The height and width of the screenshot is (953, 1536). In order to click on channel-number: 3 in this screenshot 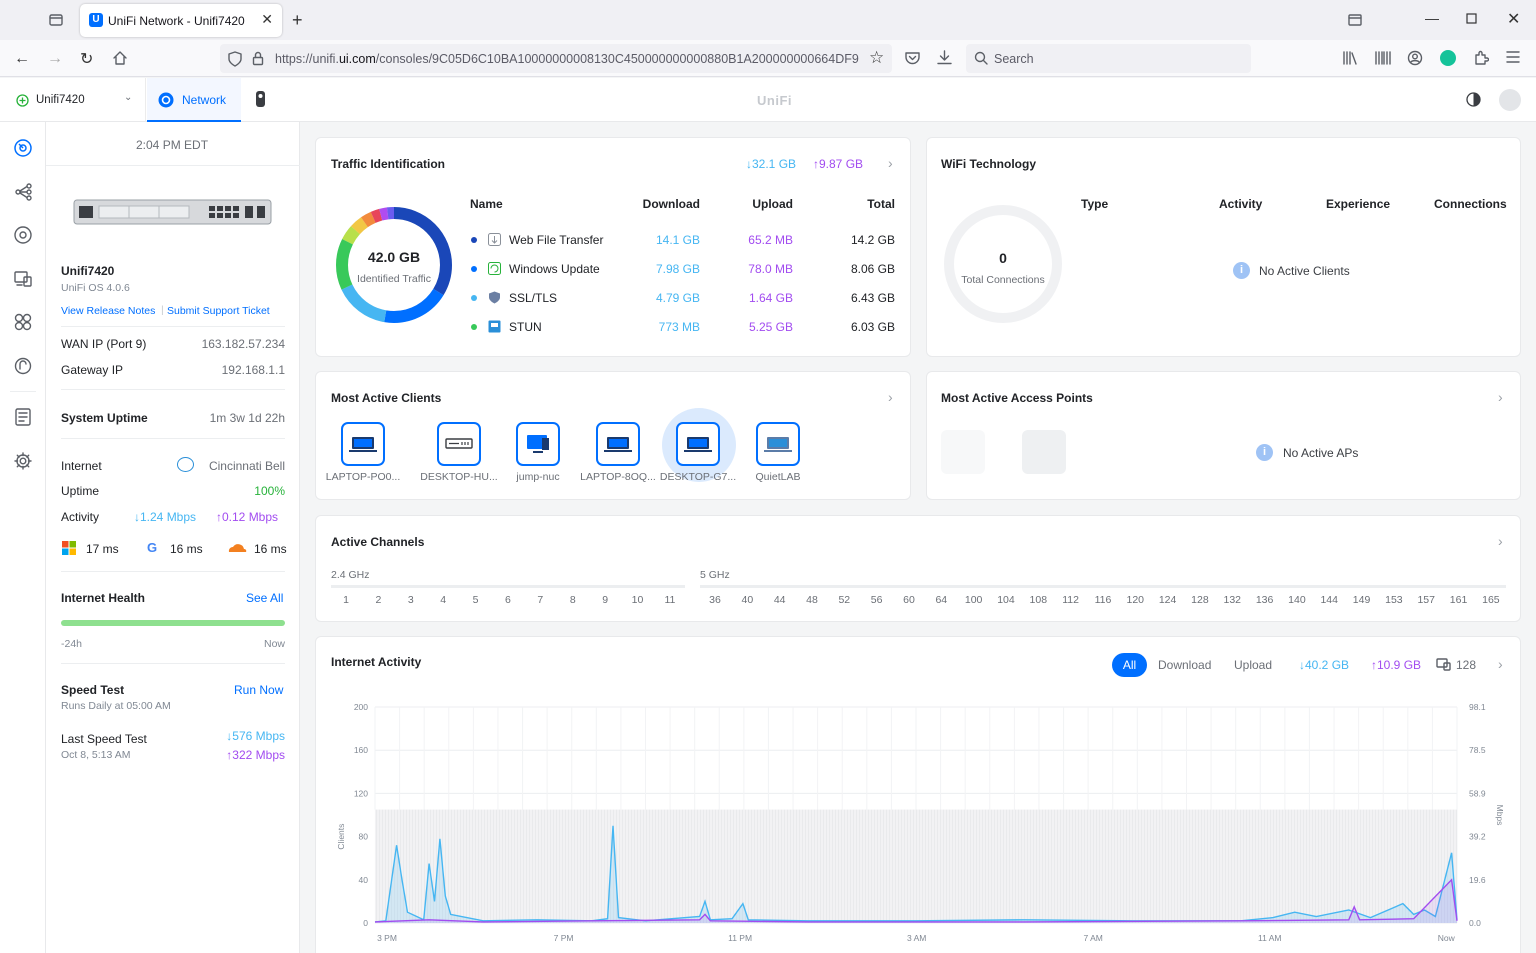, I will do `click(410, 600)`.